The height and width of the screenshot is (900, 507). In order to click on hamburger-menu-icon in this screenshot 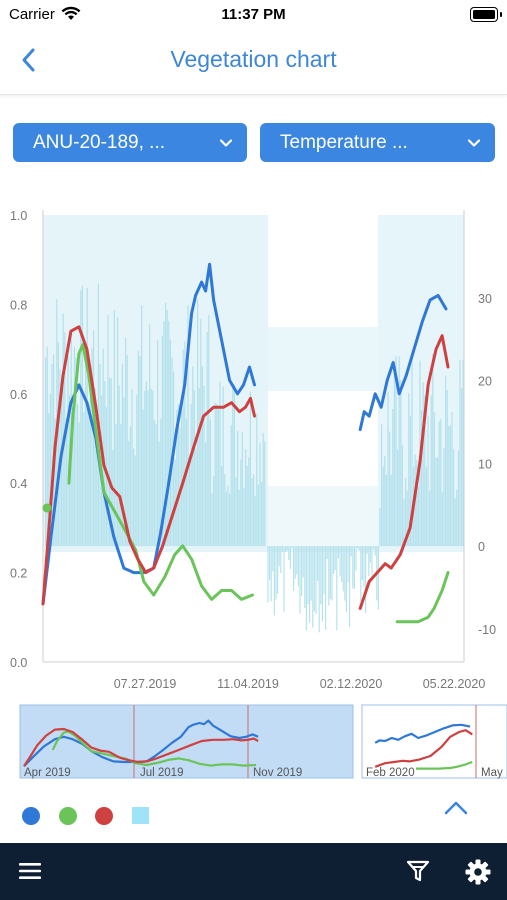, I will do `click(30, 871)`.